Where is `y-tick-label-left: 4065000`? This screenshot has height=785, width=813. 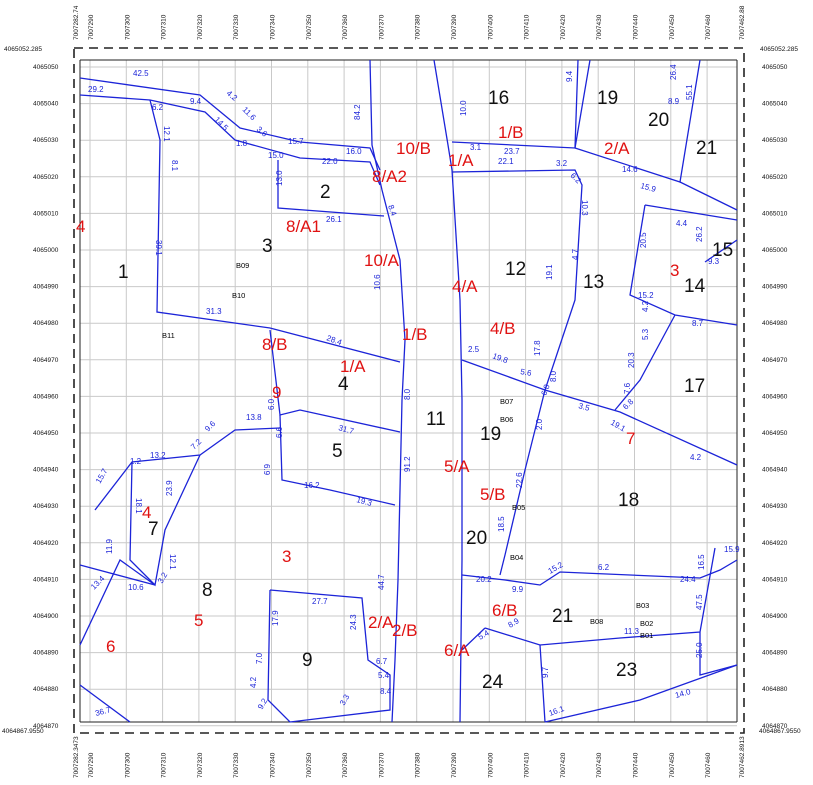
y-tick-label-left: 4065000 is located at coordinates (46, 250).